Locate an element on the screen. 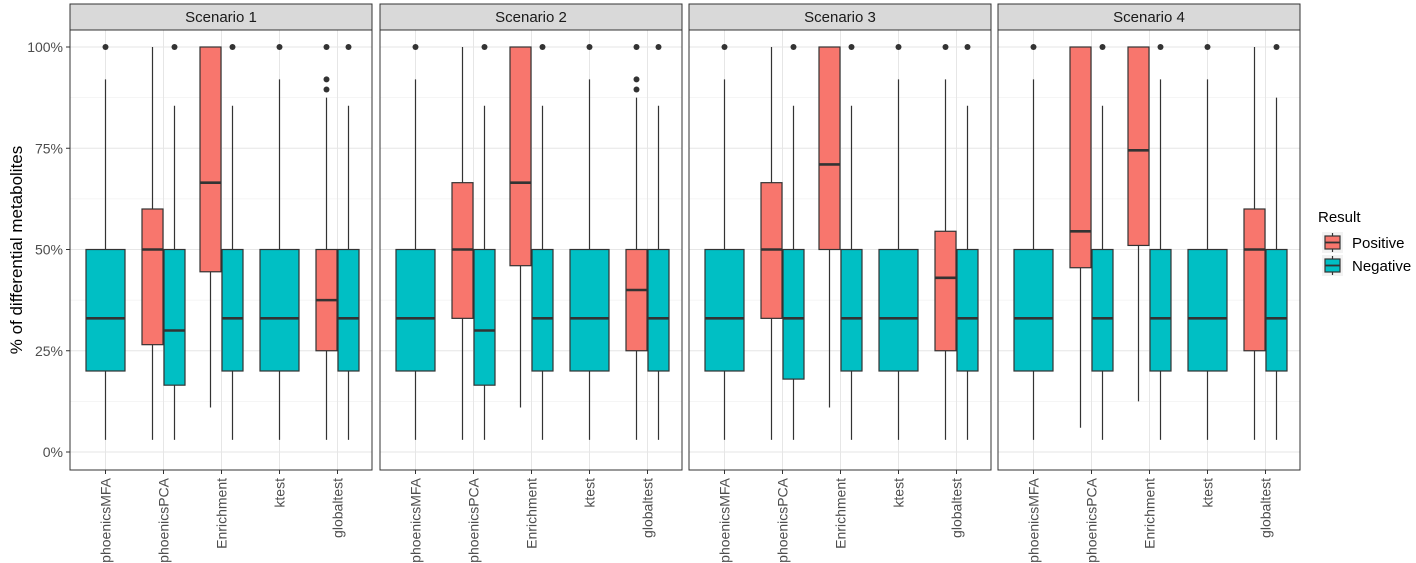 The image size is (1416, 563). y-tick-label: 50% is located at coordinates (49, 250).